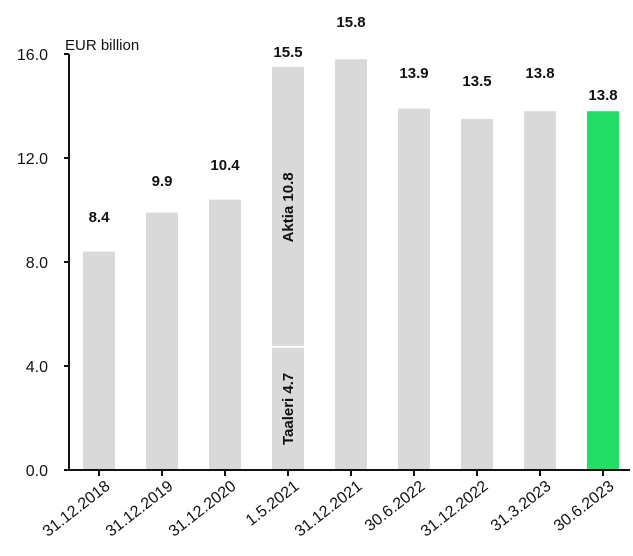 Image resolution: width=633 pixels, height=556 pixels. Describe the element at coordinates (350, 22) in the screenshot. I see `bar-value-label: 15.8` at that location.